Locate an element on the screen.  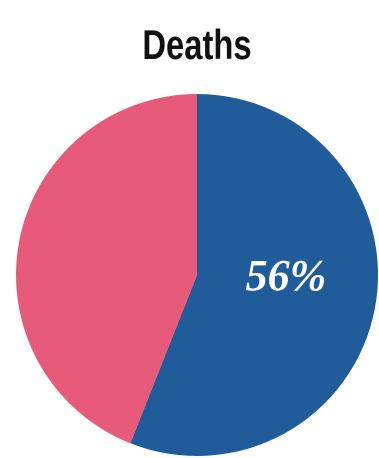
value-label: 56% is located at coordinates (286, 275).